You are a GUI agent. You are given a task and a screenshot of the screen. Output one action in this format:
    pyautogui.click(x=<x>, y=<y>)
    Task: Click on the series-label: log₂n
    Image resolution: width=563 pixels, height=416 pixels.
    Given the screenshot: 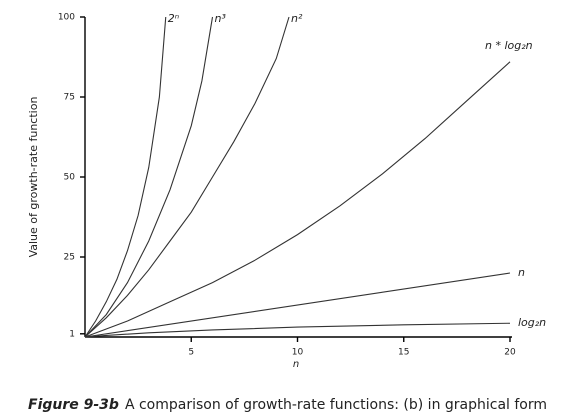 What is the action you would take?
    pyautogui.click(x=532, y=322)
    